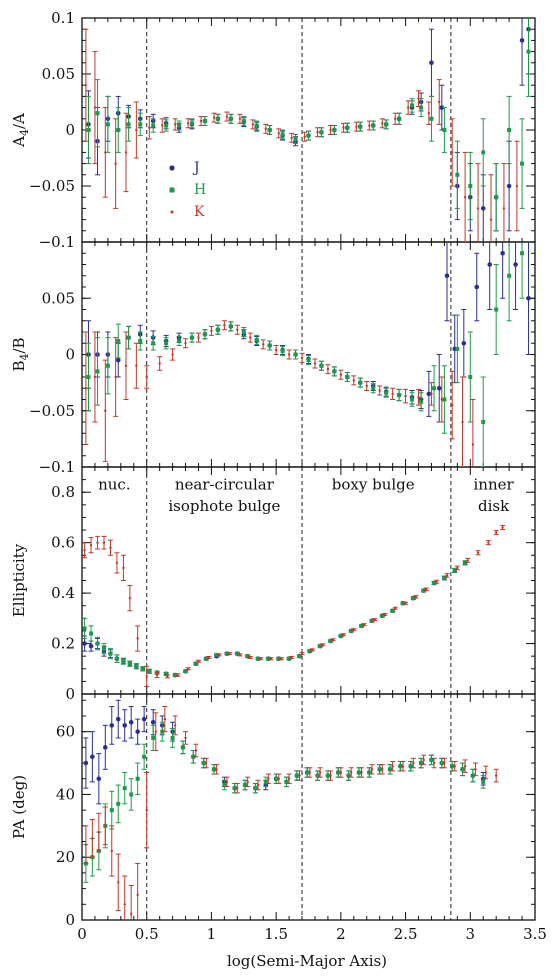 The width and height of the screenshot is (560, 977). I want to click on y-tick-label: 0, so click(70, 130).